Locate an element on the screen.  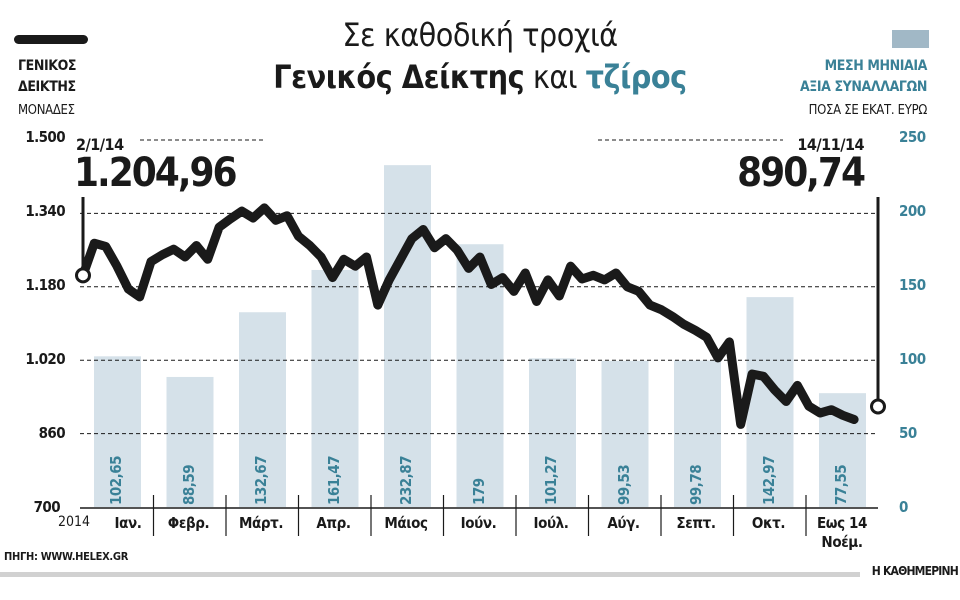
ytick-left-2: 1.020 is located at coordinates (45, 359).